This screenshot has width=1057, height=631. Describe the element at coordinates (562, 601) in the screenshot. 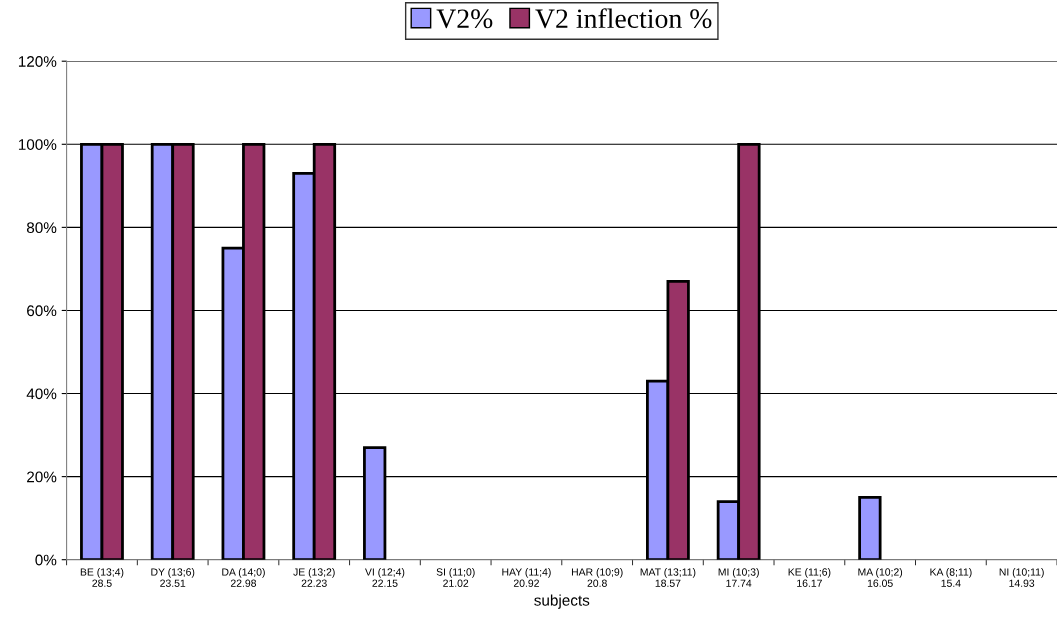

I see `x-axis-title: subjects` at that location.